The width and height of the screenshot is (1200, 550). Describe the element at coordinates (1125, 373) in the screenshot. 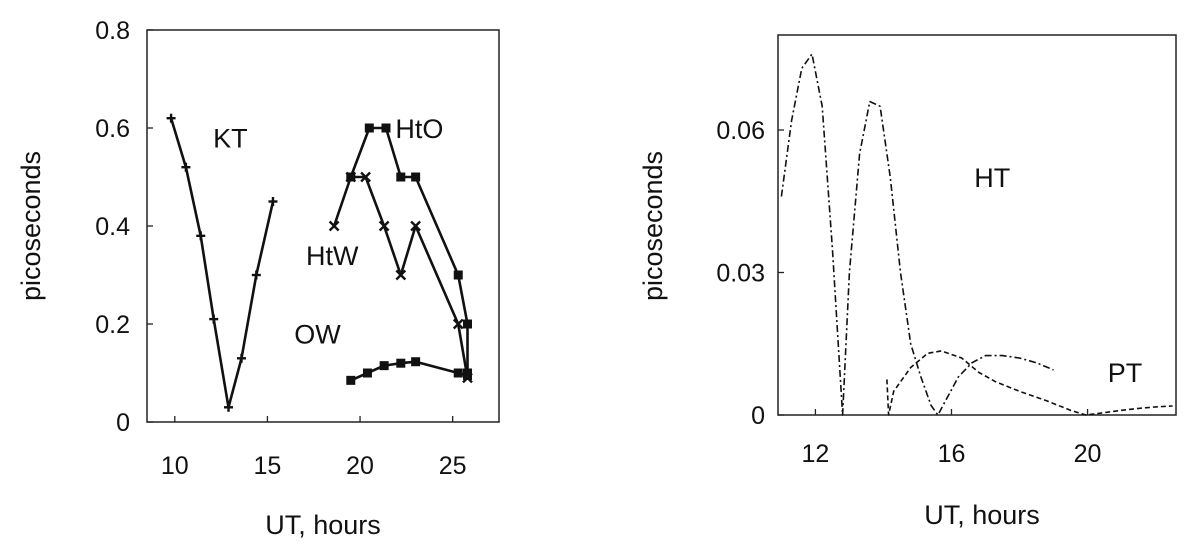

I see `right-label-pt: PT` at that location.